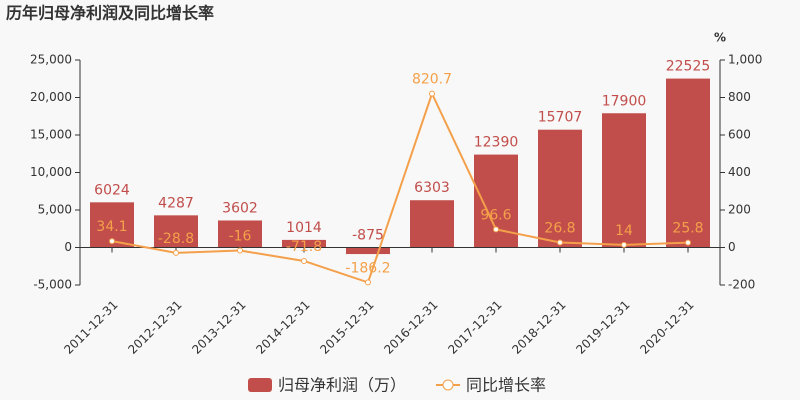 This screenshot has height=400, width=800. What do you see at coordinates (745, 60) in the screenshot?
I see `y2-tick-label: 1,000` at bounding box center [745, 60].